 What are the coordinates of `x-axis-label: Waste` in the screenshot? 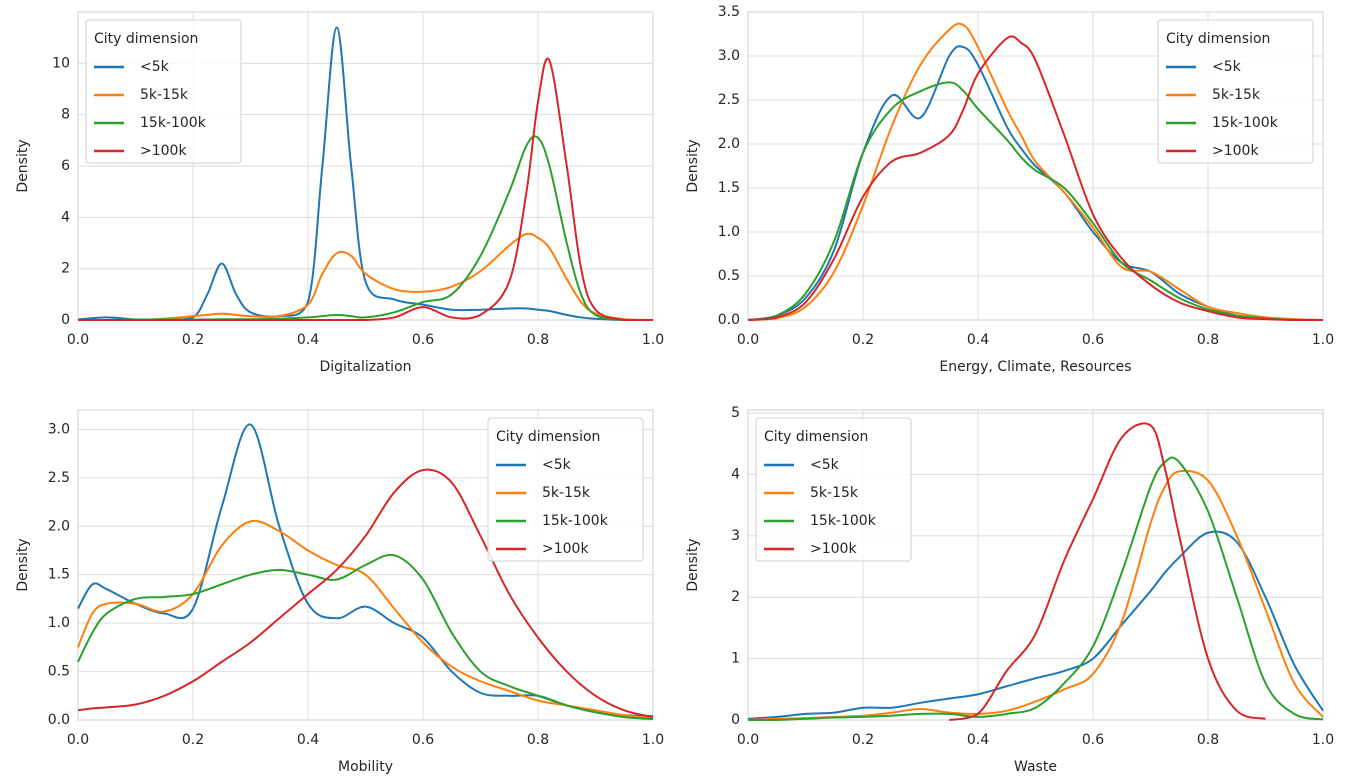 It's located at (1035, 767).